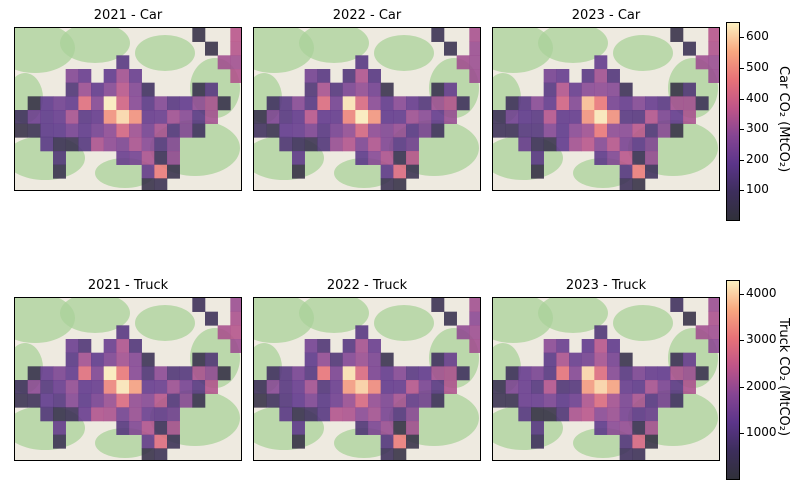 The height and width of the screenshot is (489, 807). What do you see at coordinates (128, 109) in the screenshot?
I see `heatmap-panel-2021-car` at bounding box center [128, 109].